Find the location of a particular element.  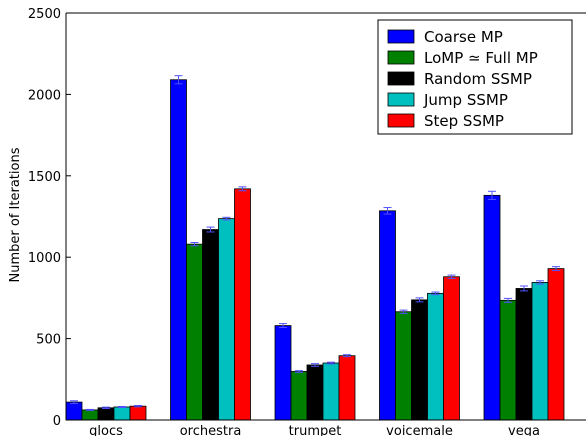

legend-label: Jump SSMP is located at coordinates (465, 100).